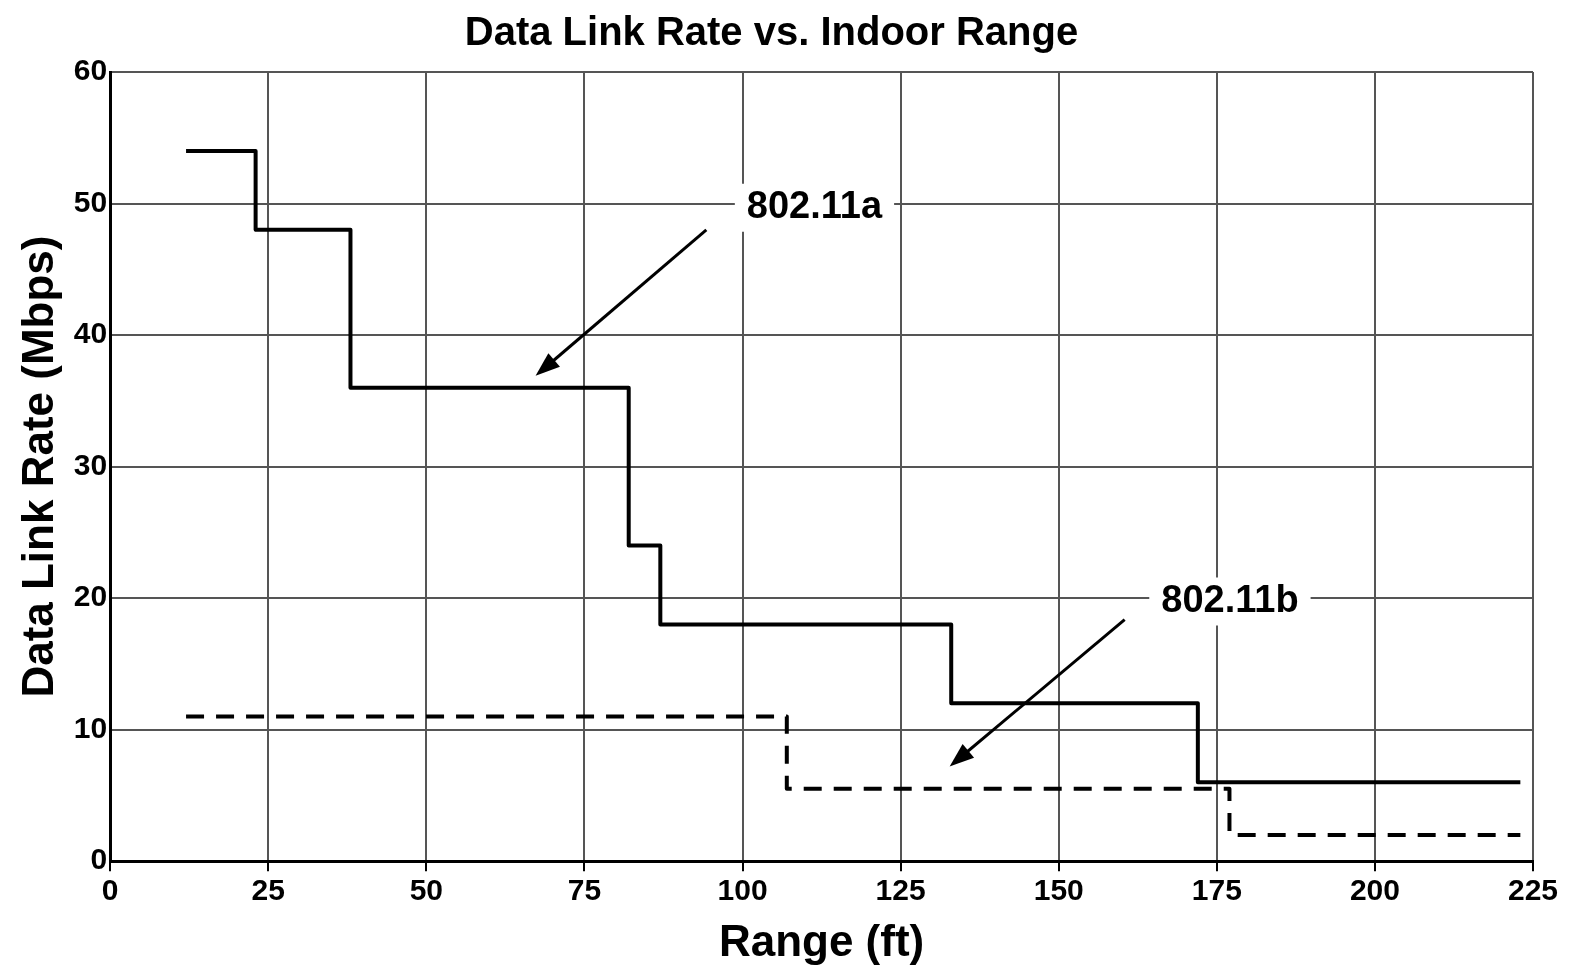 This screenshot has width=1573, height=974. What do you see at coordinates (90, 596) in the screenshot?
I see `y-tick-label: 20` at bounding box center [90, 596].